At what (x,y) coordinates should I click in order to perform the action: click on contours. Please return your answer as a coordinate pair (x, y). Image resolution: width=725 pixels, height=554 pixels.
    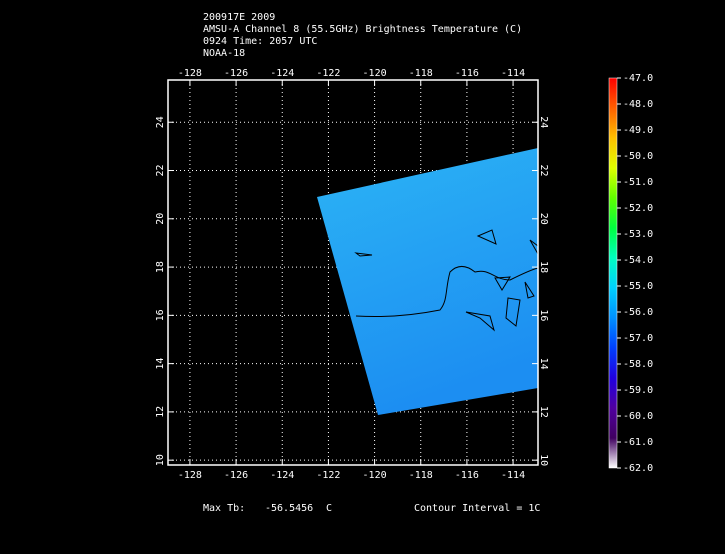
    Looking at the image, I should click on (446, 280).